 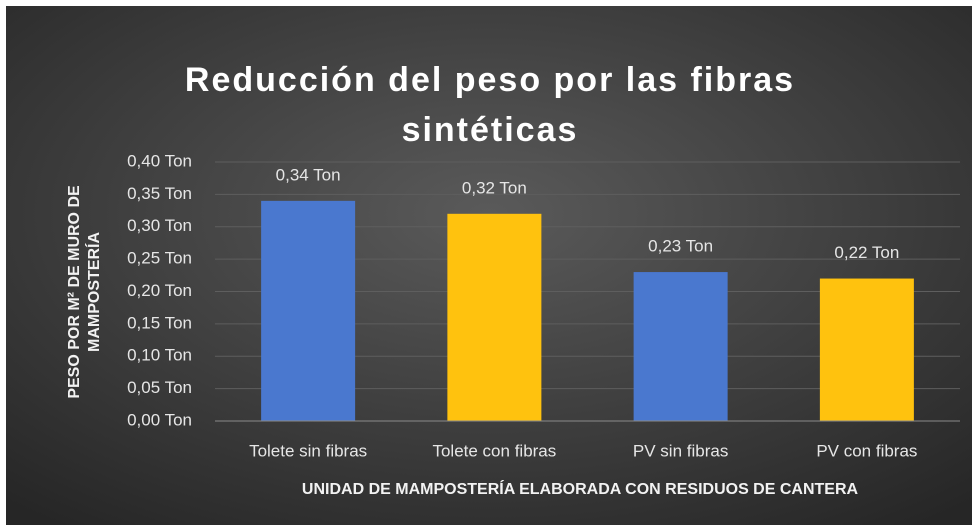 What do you see at coordinates (490, 130) in the screenshot?
I see `chart-title: sintéticas` at bounding box center [490, 130].